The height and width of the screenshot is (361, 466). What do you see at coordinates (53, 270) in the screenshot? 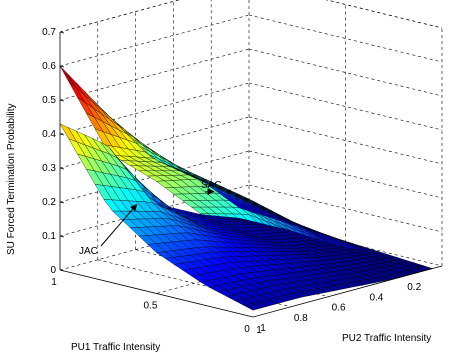
I see `z-tick-label: 0` at bounding box center [53, 270].